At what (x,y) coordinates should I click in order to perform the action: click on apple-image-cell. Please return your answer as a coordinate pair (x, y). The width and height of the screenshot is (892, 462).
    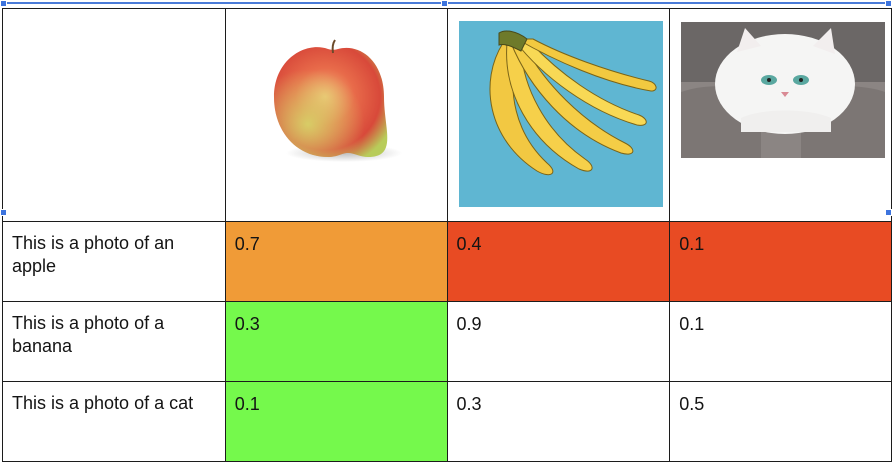
    Looking at the image, I should click on (336, 115).